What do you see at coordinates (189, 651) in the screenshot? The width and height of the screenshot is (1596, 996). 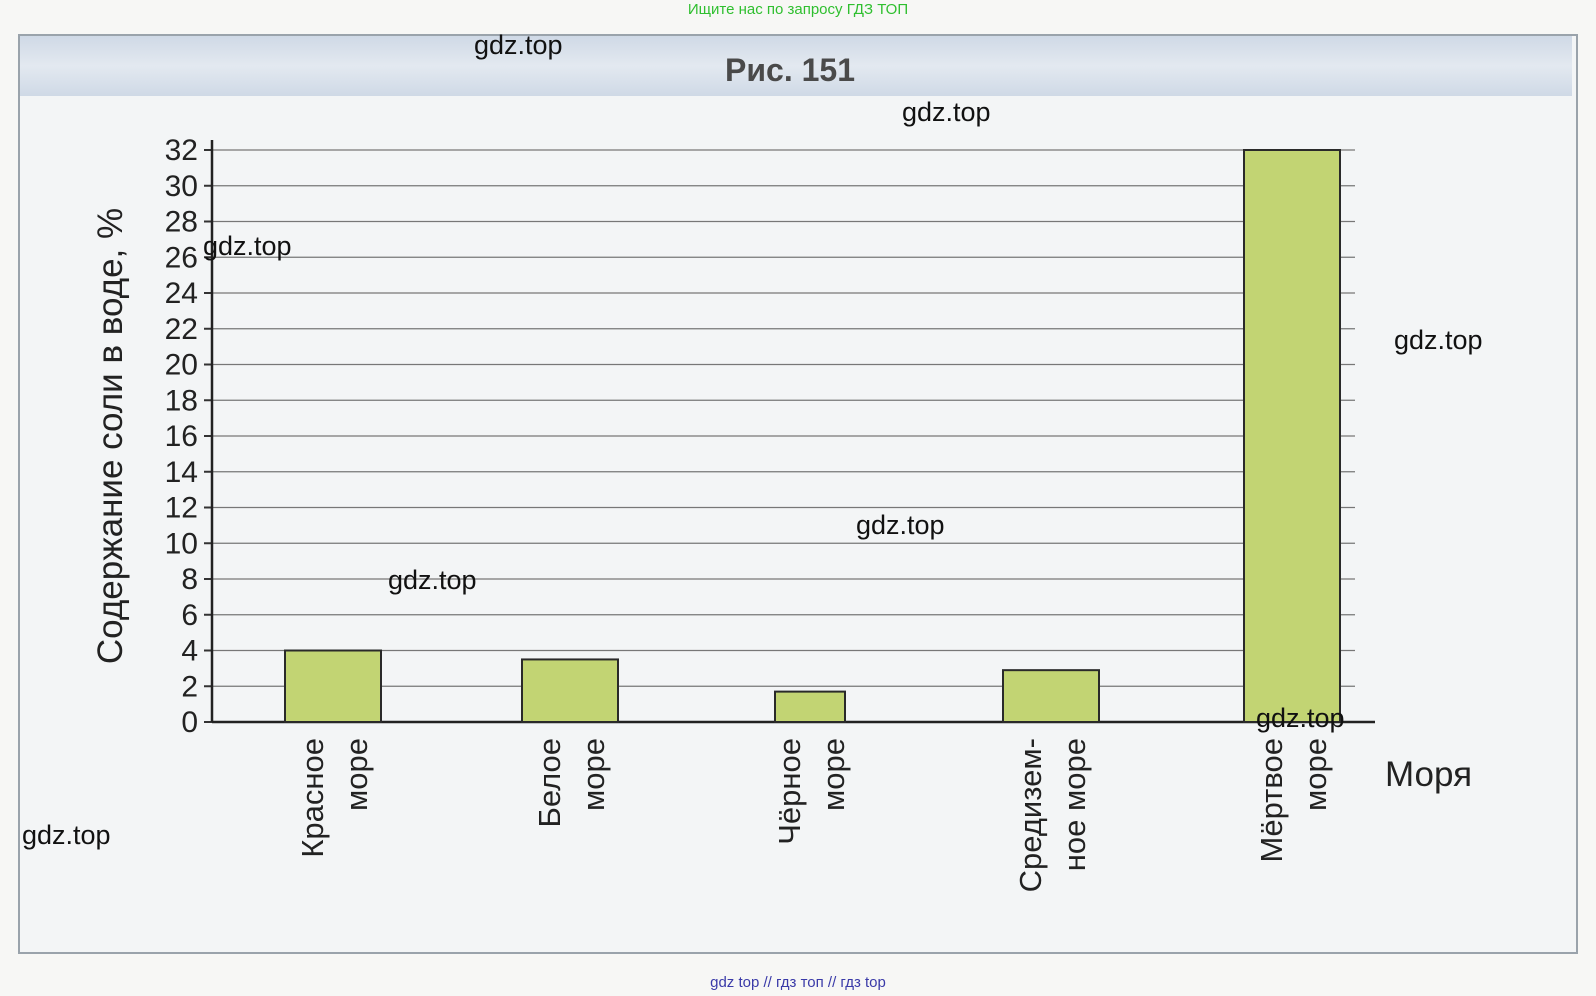 I see `y-tick-label: 4` at bounding box center [189, 651].